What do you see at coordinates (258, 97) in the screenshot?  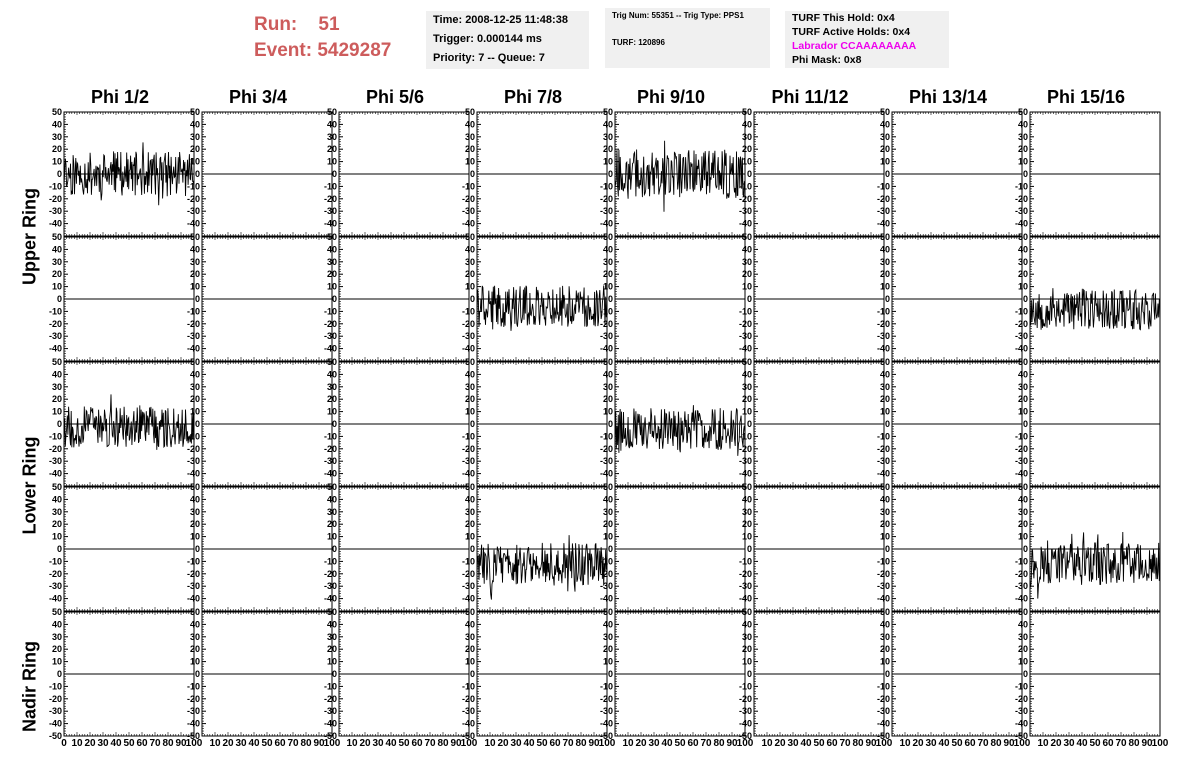 I see `column-title-phi-3-4: Phi 3/4` at bounding box center [258, 97].